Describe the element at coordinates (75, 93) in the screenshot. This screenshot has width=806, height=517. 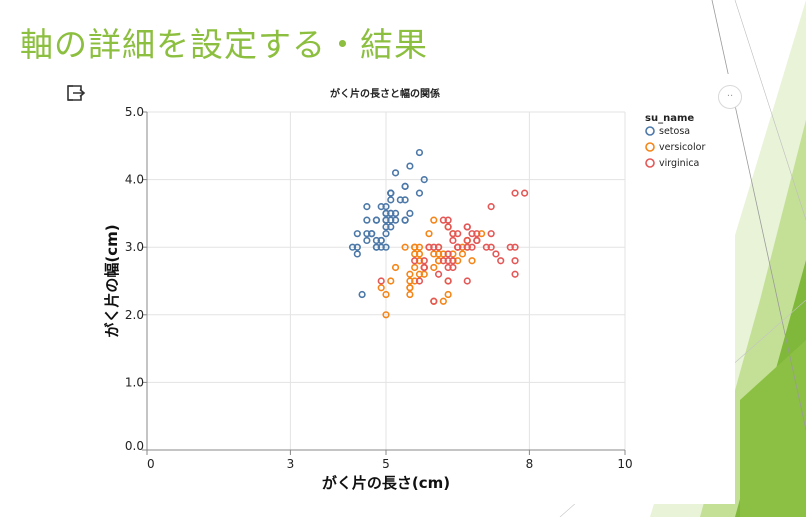
I see `export-button` at that location.